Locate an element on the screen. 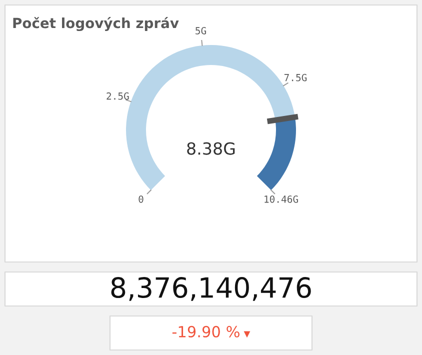 The image size is (422, 355). text: 8.38G is located at coordinates (211, 148).